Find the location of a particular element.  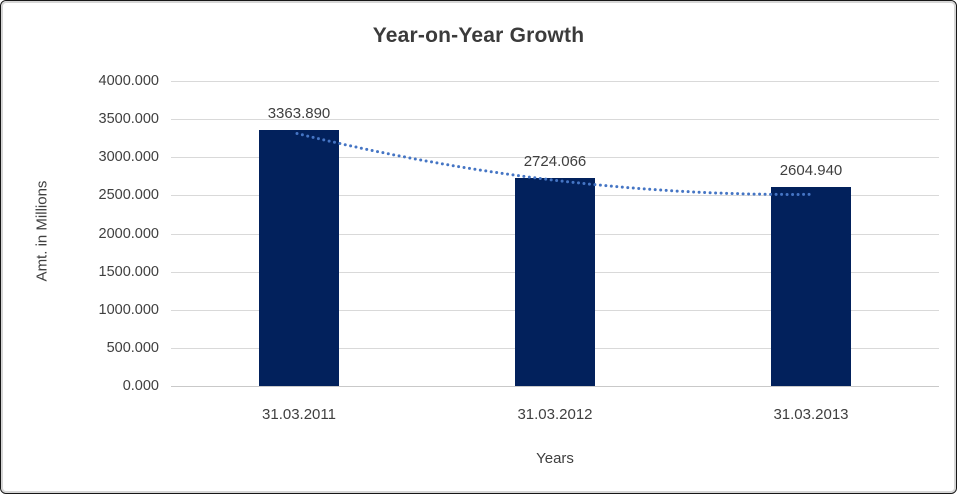

y-tick-label: 3500.000 is located at coordinates (128, 119).